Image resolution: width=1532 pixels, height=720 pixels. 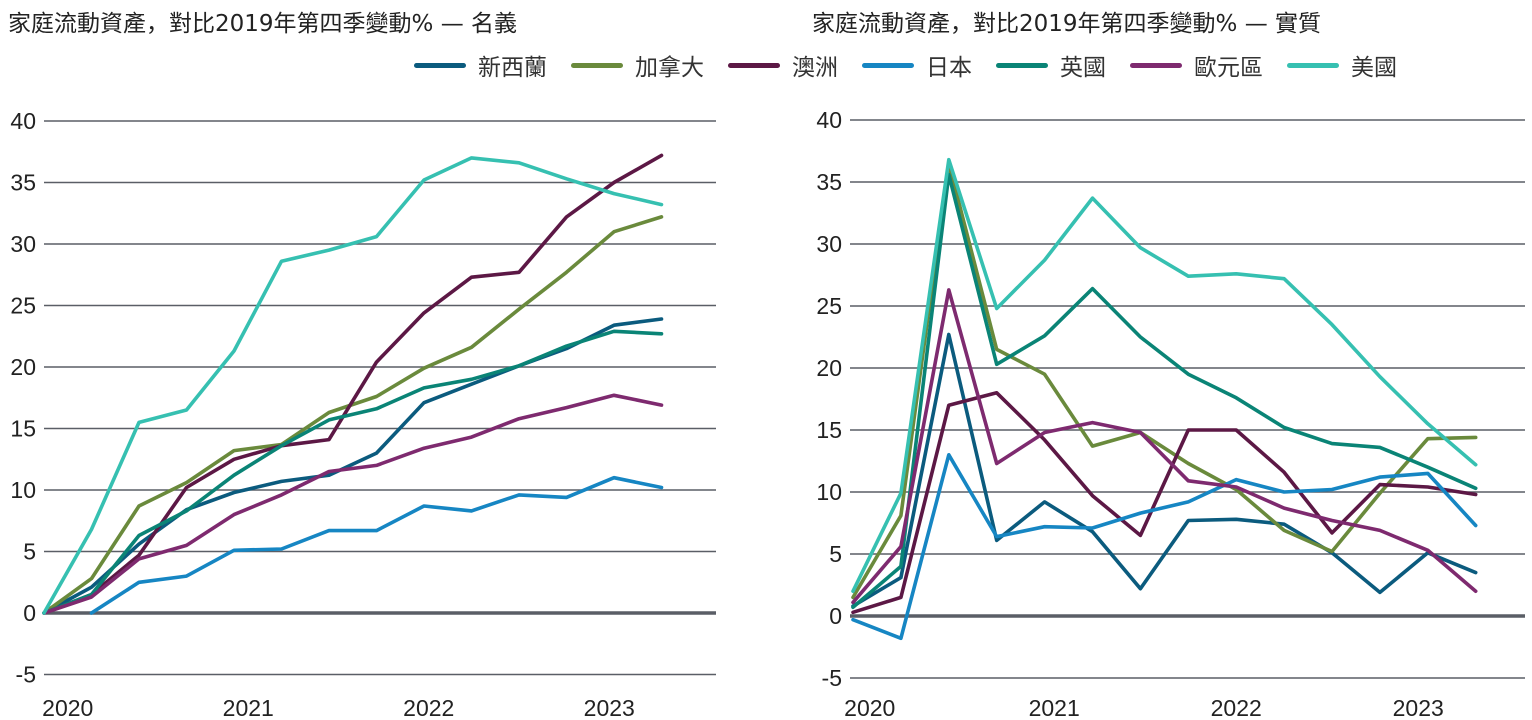 What do you see at coordinates (1228, 68) in the screenshot?
I see `legend-label: 歐元區` at bounding box center [1228, 68].